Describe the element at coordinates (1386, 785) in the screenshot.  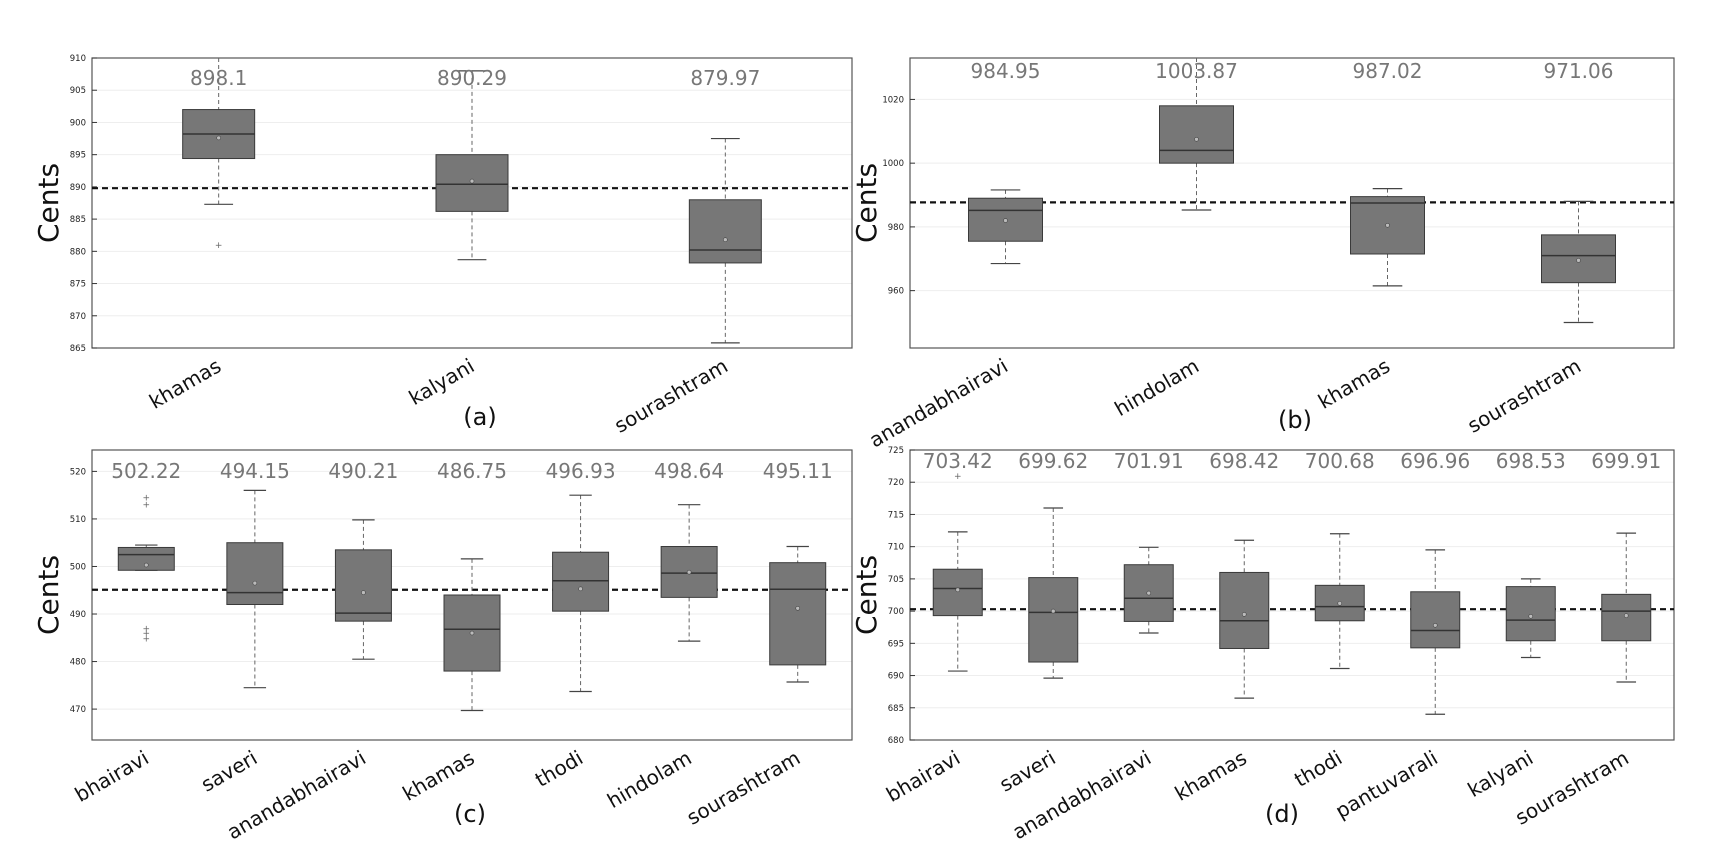
I see `category-label-pantuvarali: pantuvarali` at that location.